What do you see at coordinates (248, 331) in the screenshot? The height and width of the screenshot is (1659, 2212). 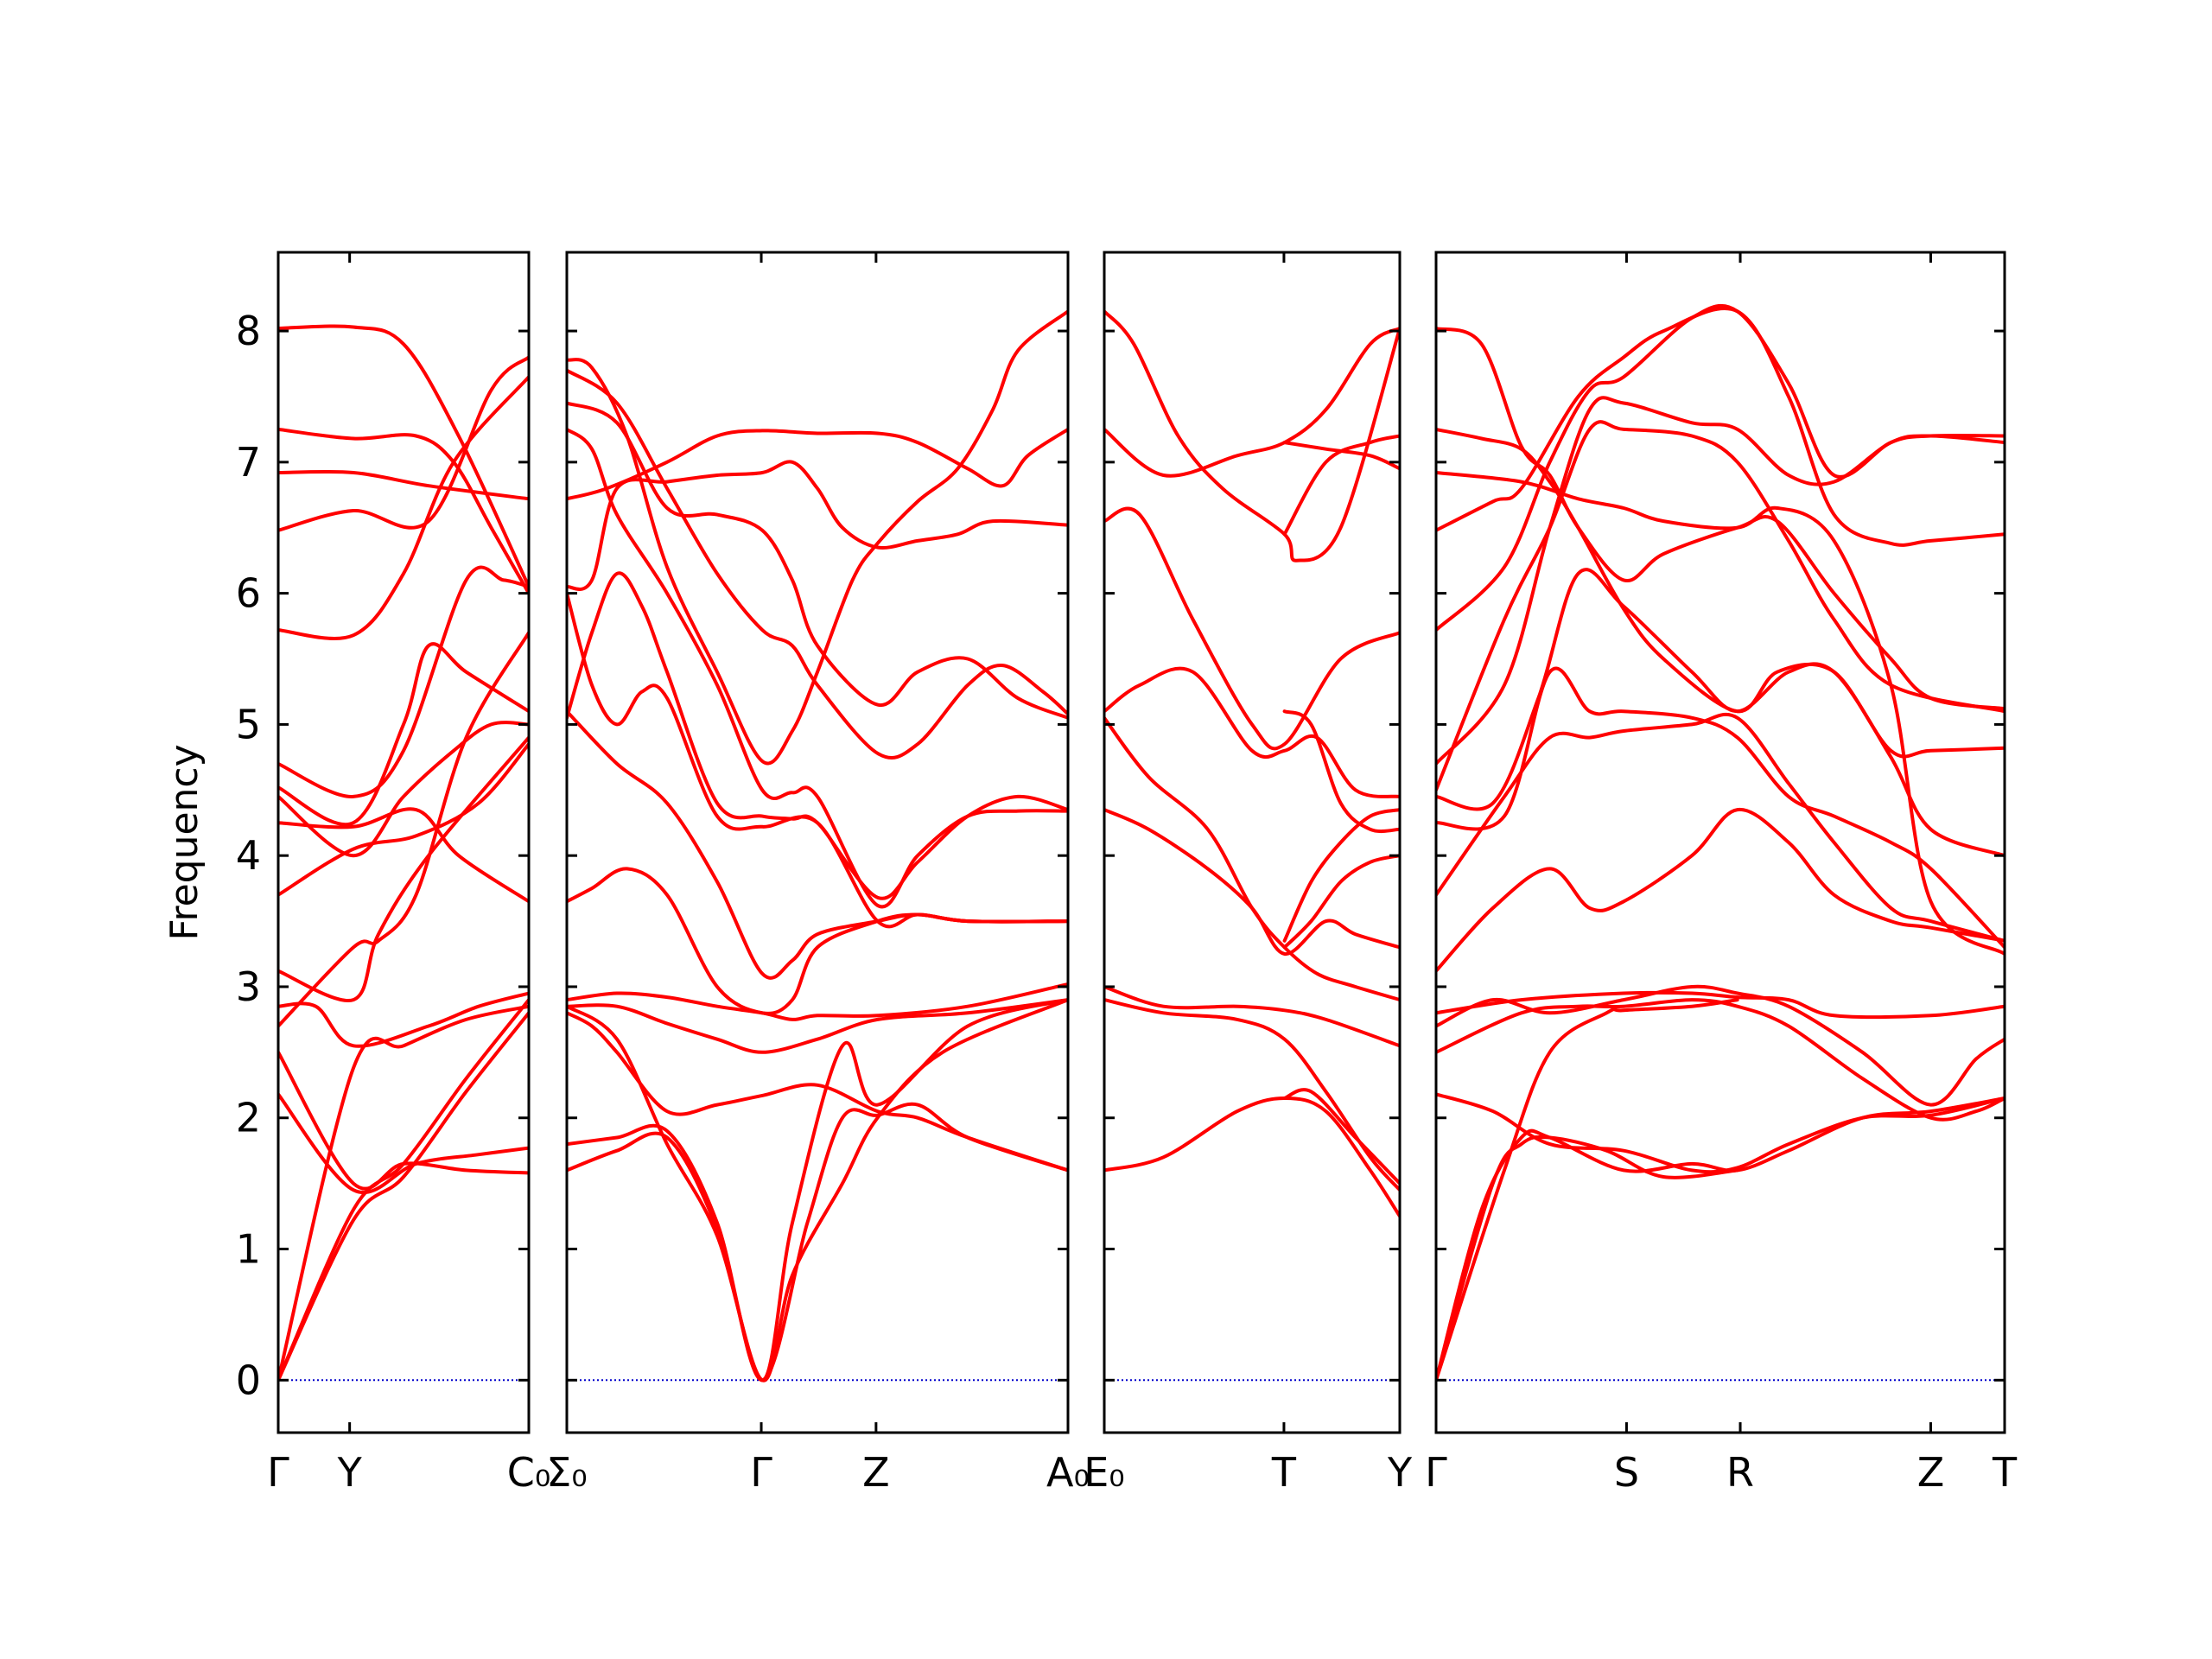 I see `y-tick-label: 8` at bounding box center [248, 331].